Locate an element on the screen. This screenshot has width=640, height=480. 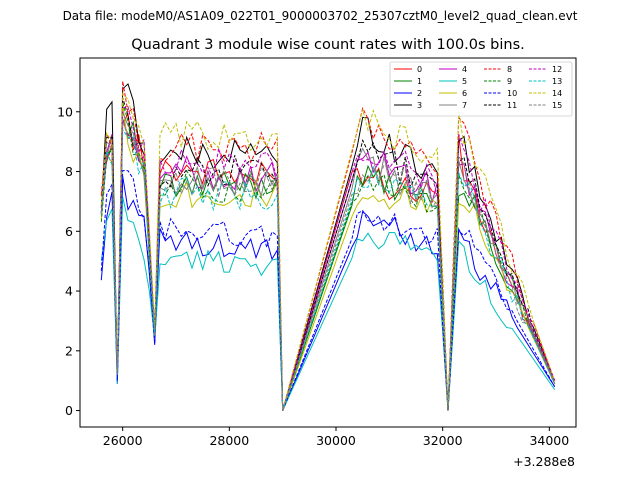
x-tick-label: 32000 is located at coordinates (443, 440).